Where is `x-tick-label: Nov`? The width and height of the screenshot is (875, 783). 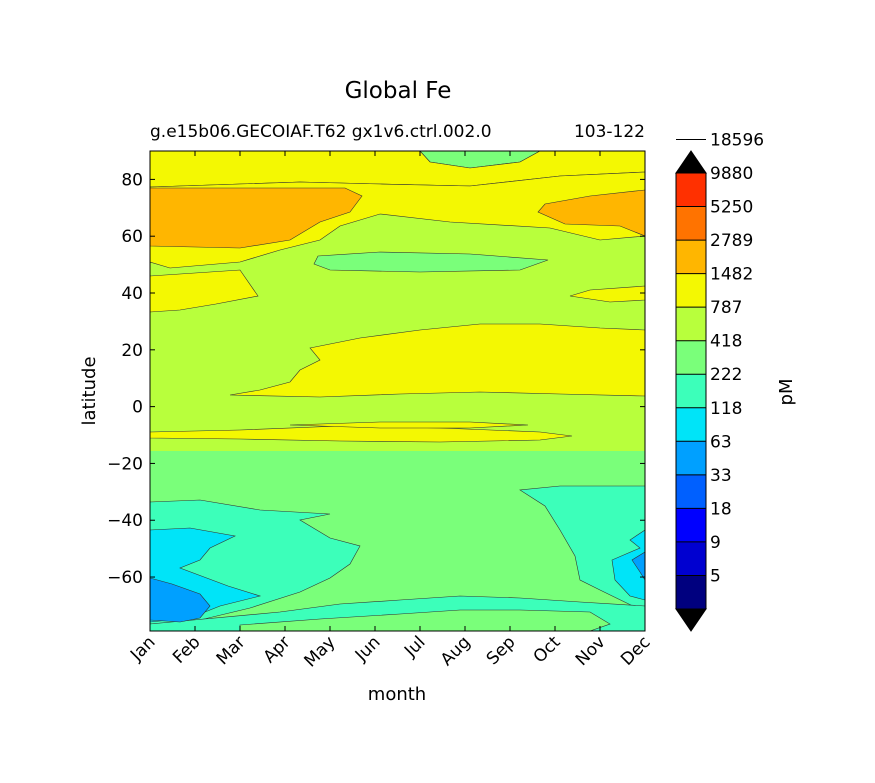 x-tick-label: Nov is located at coordinates (591, 651).